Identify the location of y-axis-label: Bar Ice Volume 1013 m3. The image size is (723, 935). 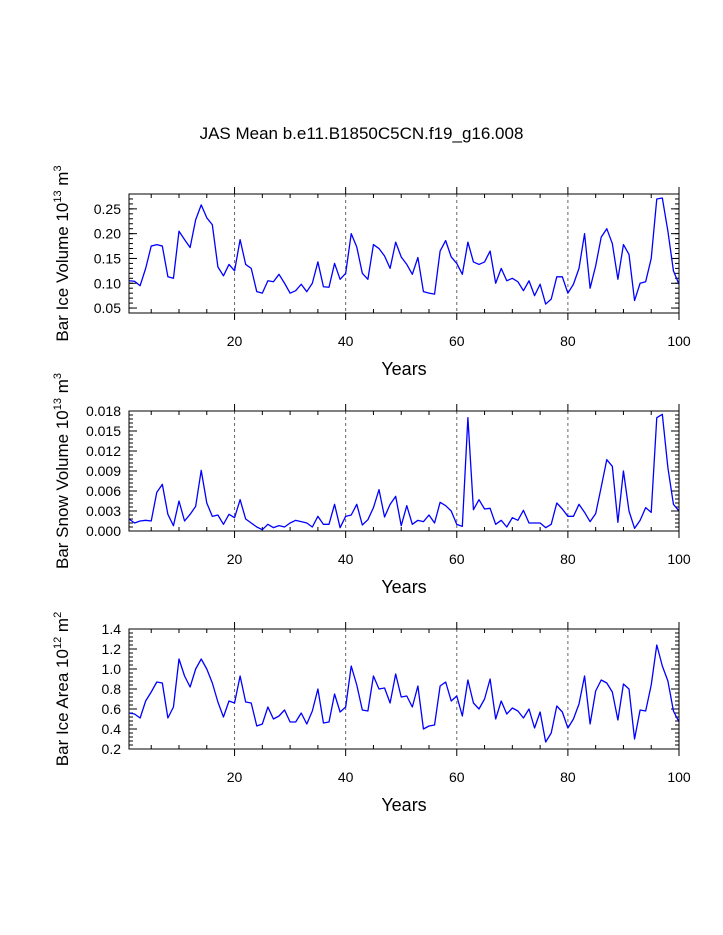
(62, 253).